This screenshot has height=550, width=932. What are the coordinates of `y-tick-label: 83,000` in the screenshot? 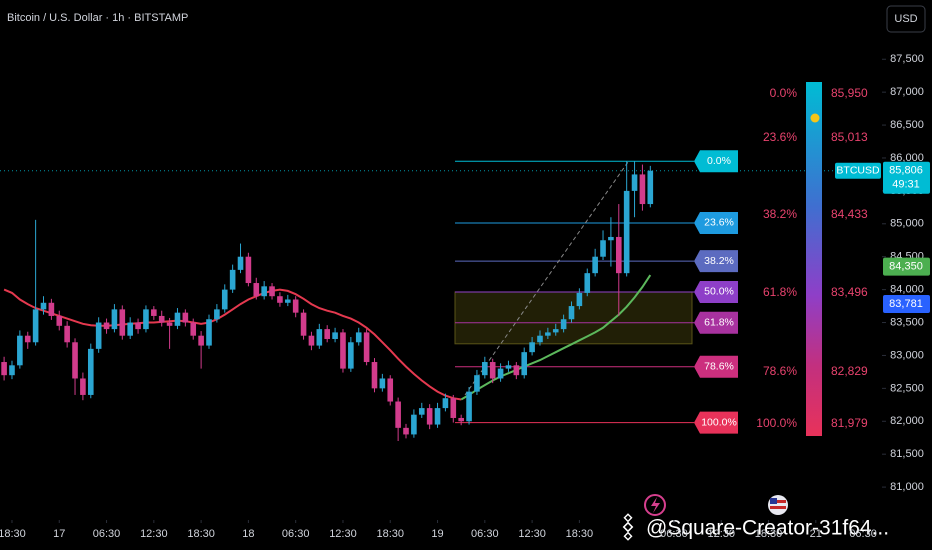 It's located at (907, 355).